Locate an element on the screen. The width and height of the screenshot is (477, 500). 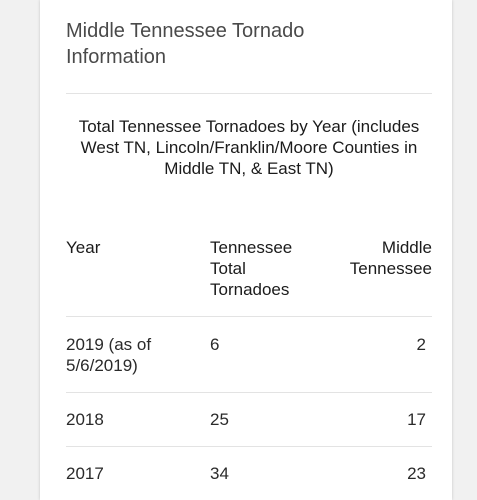
cell-tennessee-total: 25 is located at coordinates (219, 419).